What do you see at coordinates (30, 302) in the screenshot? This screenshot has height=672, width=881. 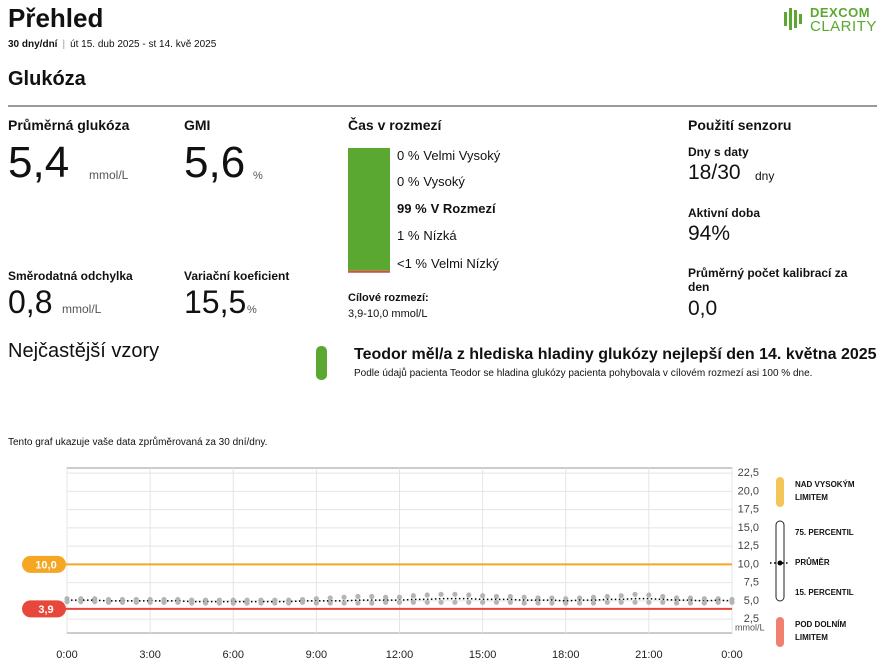 I see `stat-value: 0,8` at bounding box center [30, 302].